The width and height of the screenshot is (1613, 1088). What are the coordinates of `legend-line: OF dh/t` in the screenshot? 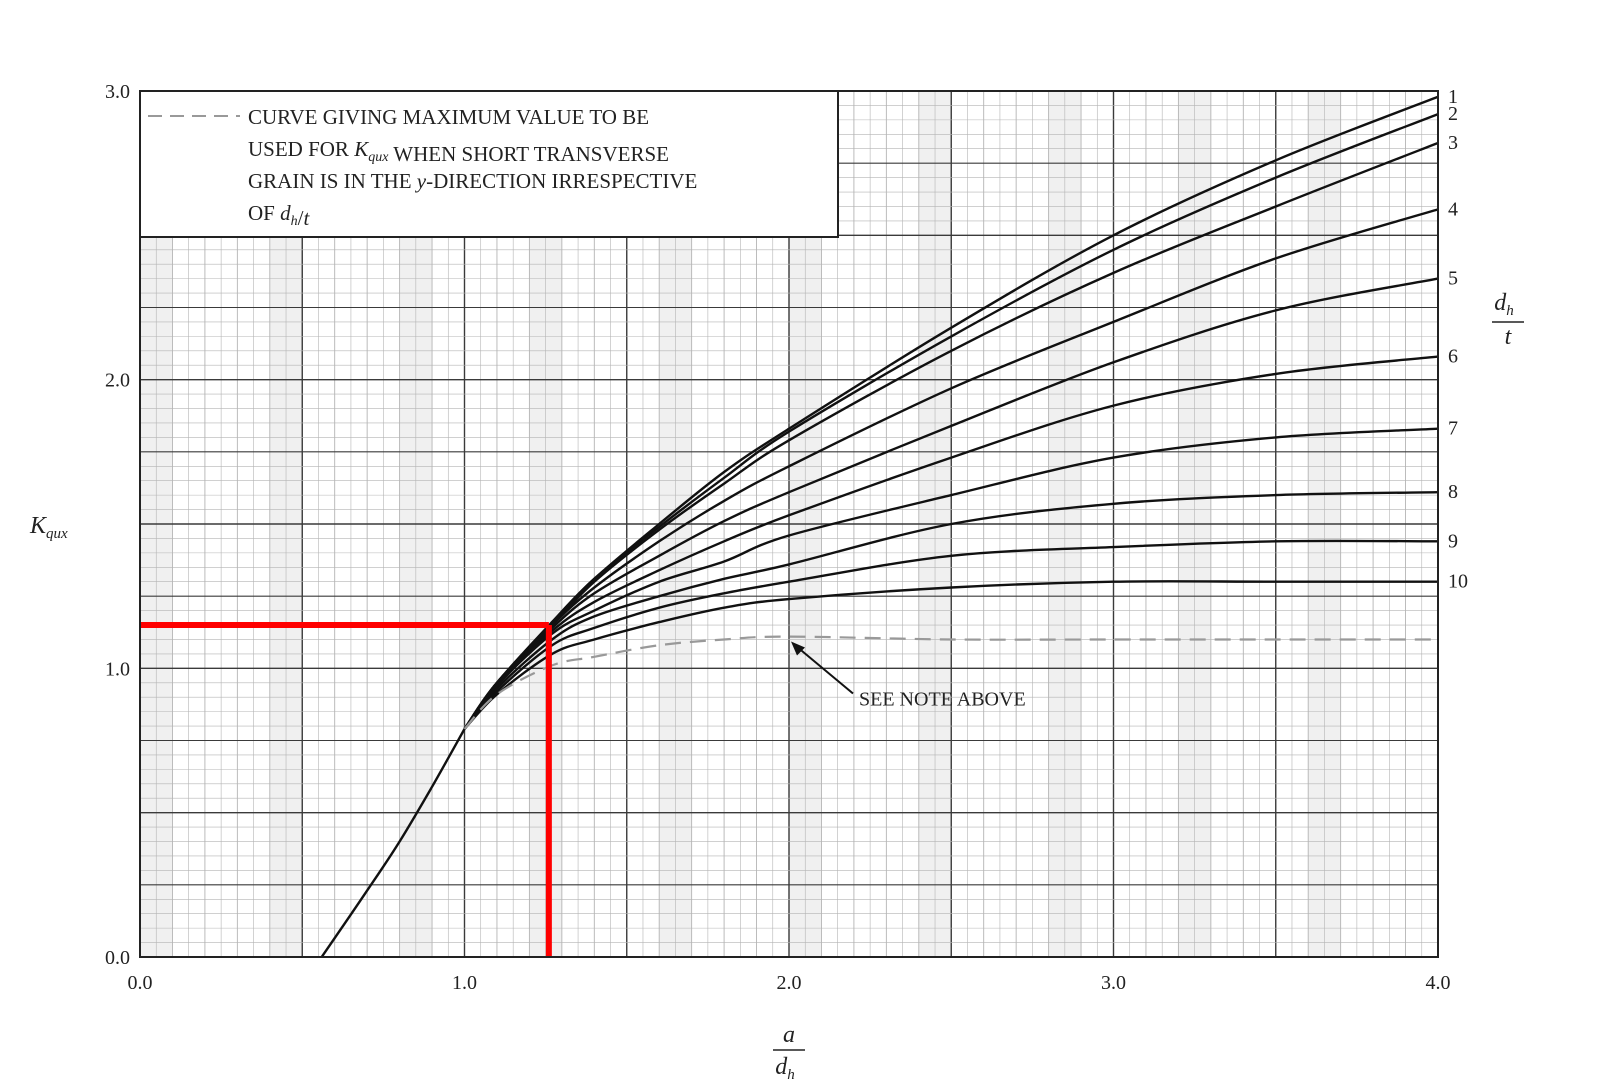 It's located at (279, 215).